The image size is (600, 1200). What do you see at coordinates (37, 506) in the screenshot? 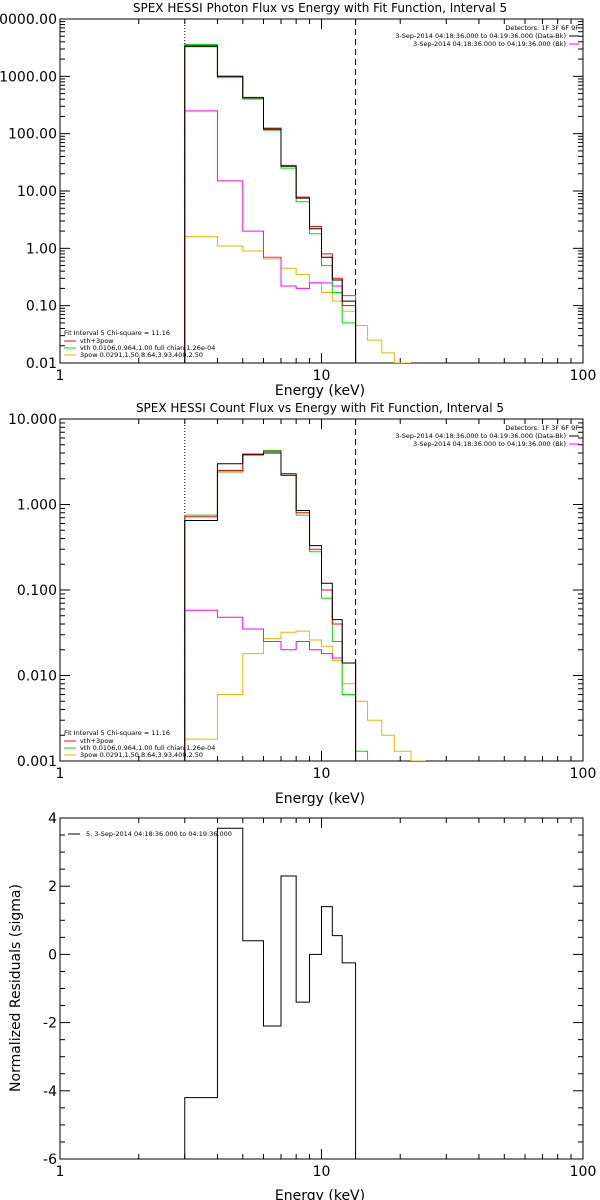
I see `y-tick-label: 1.000` at bounding box center [37, 506].